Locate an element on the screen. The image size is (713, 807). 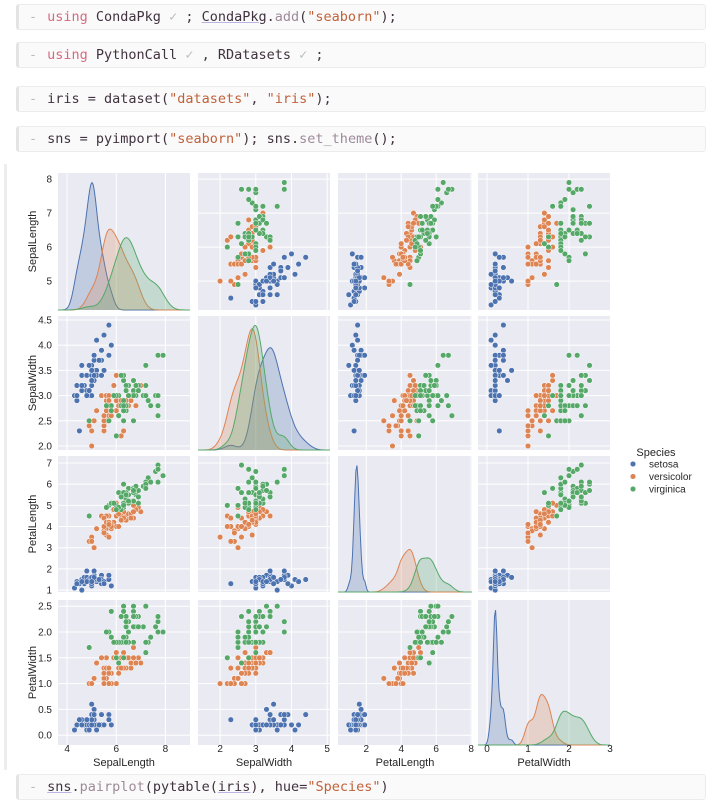
x-tick-label: 3 is located at coordinates (610, 749).